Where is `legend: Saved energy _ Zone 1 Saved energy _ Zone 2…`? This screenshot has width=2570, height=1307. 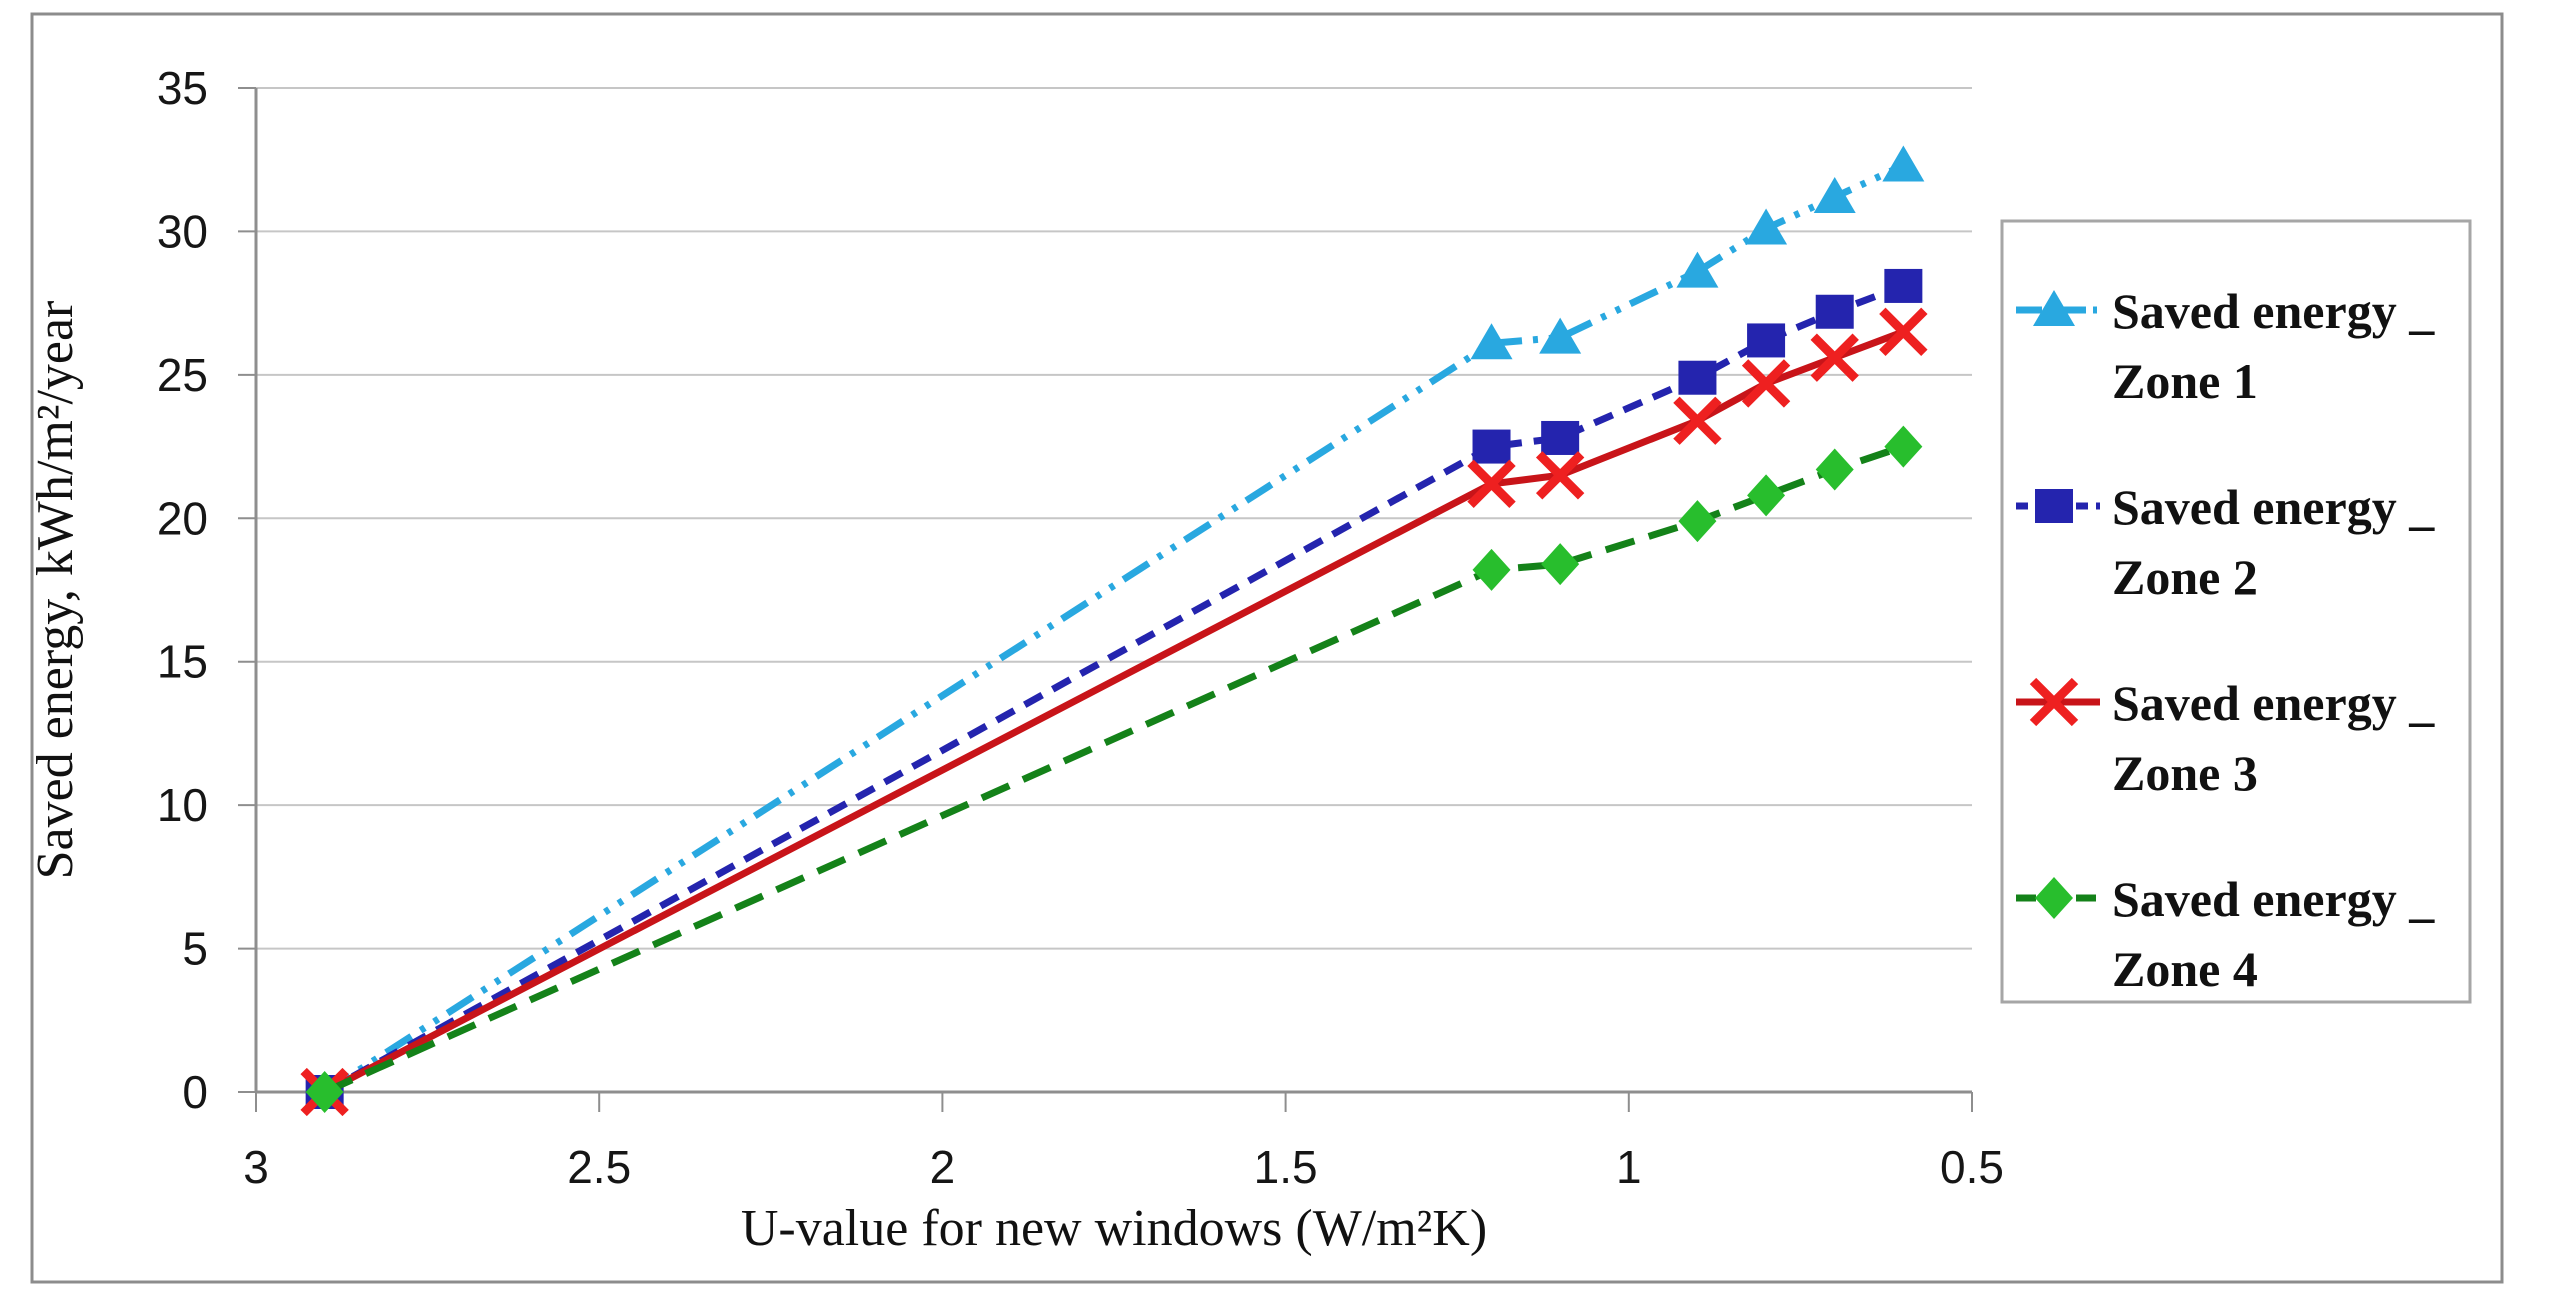 legend: Saved energy _ Zone 1 Saved energy _ Zone 2… is located at coordinates (2236, 611).